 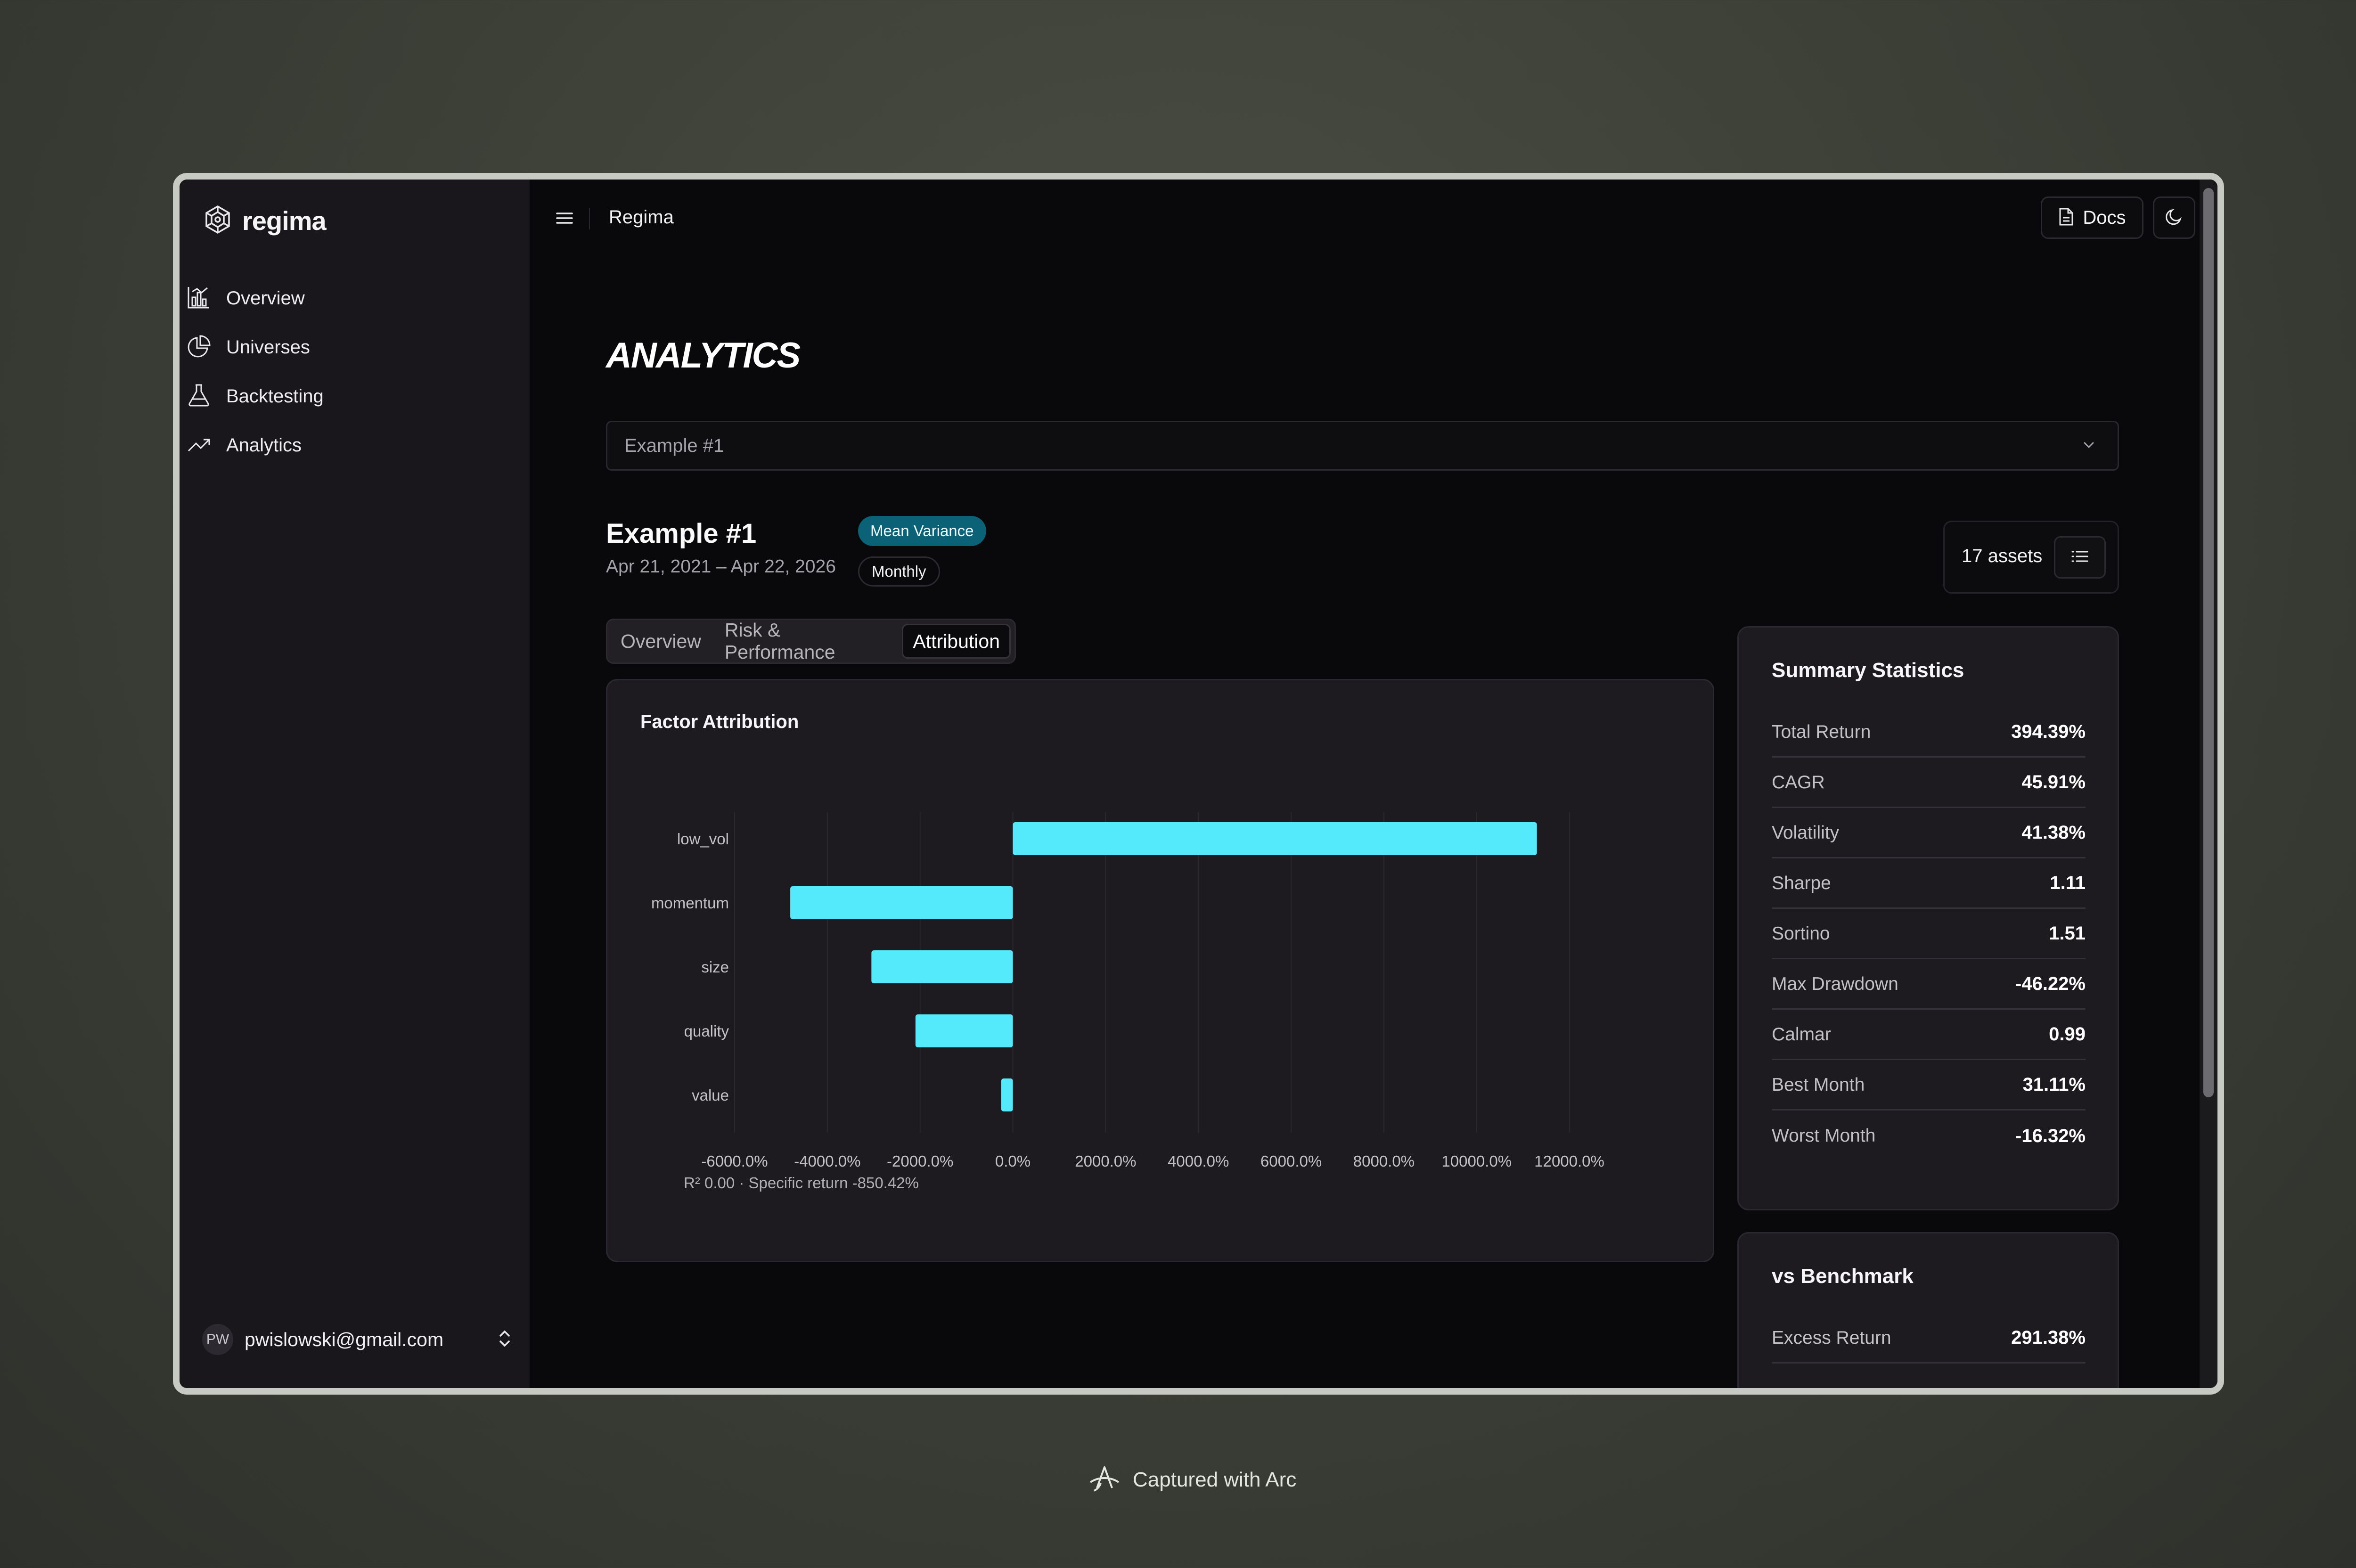 What do you see at coordinates (2174, 217) in the screenshot?
I see `theme-toggle-button` at bounding box center [2174, 217].